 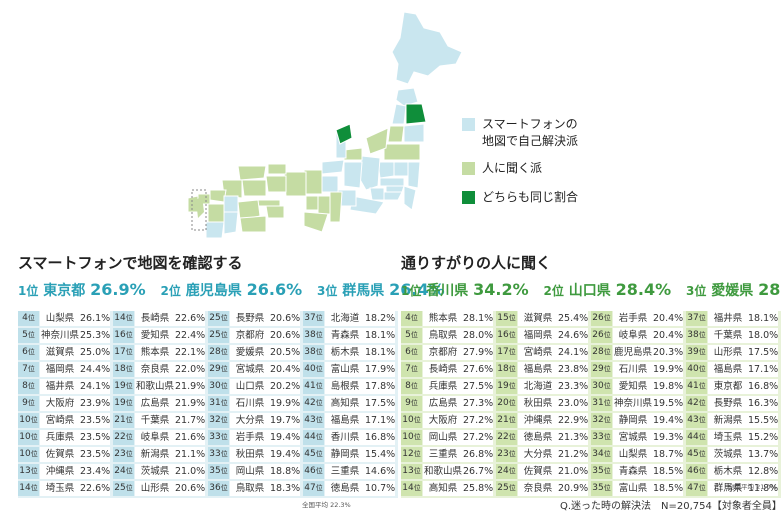 What do you see at coordinates (447, 335) in the screenshot?
I see `ranking-row: 5位 鳥取県 28.0%` at bounding box center [447, 335].